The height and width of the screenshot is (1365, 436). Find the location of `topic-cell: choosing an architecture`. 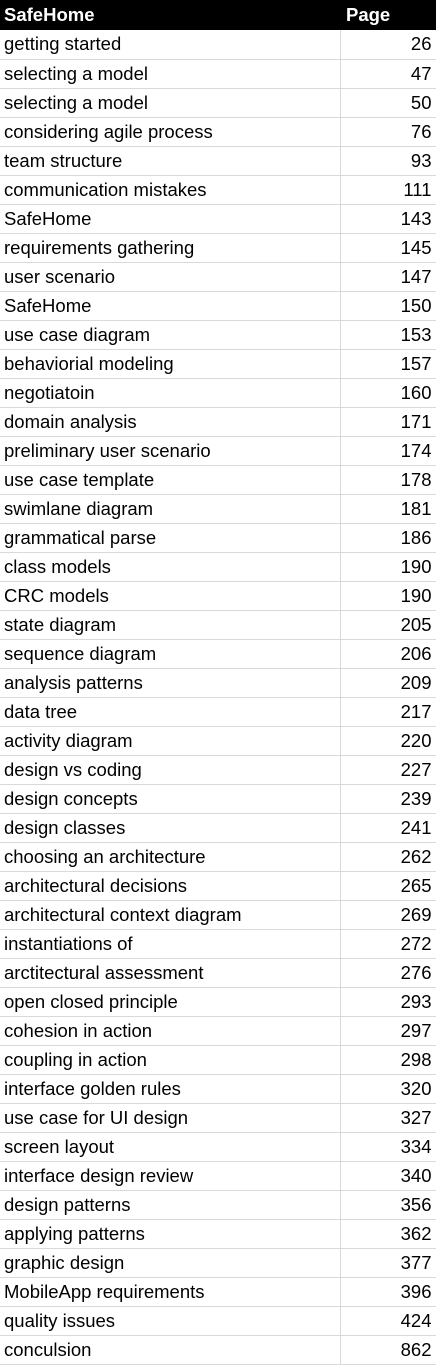

topic-cell: choosing an architecture is located at coordinates (170, 857).